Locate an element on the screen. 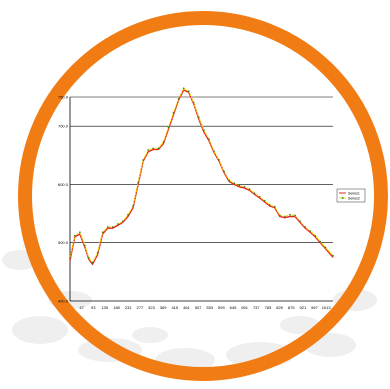 The height and width of the screenshot is (389, 390). x-tick-label: 737 is located at coordinates (256, 307).